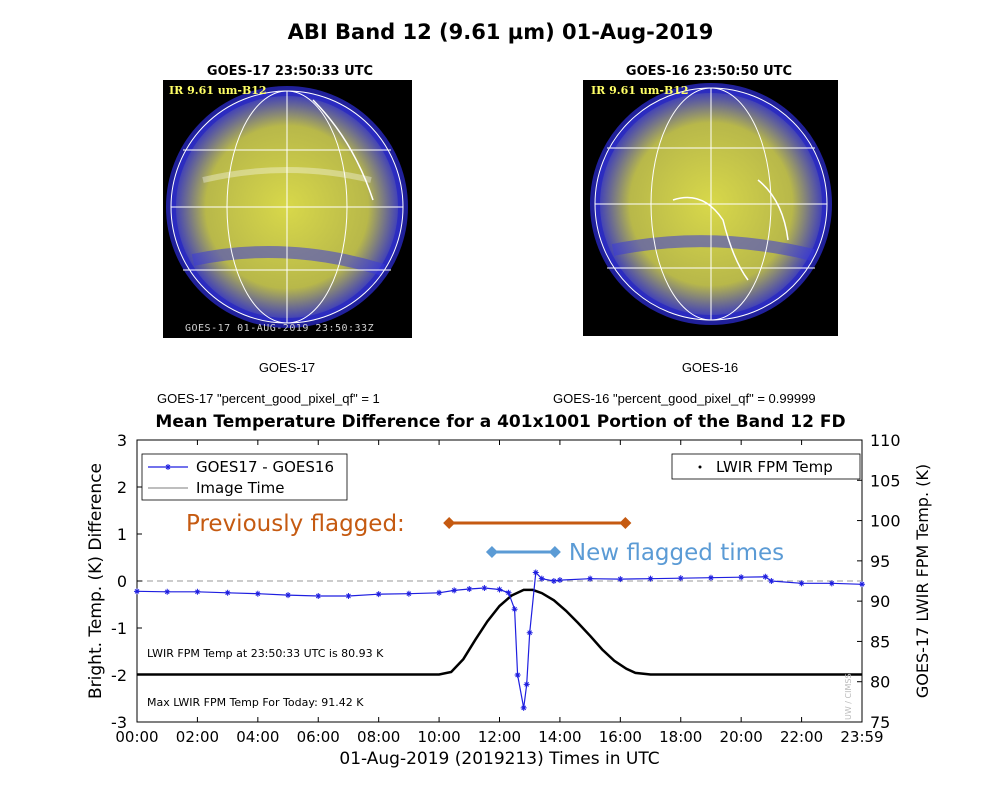 This screenshot has height=809, width=1001. What do you see at coordinates (240, 488) in the screenshot?
I see `legend-image-time-label: Image Time` at bounding box center [240, 488].